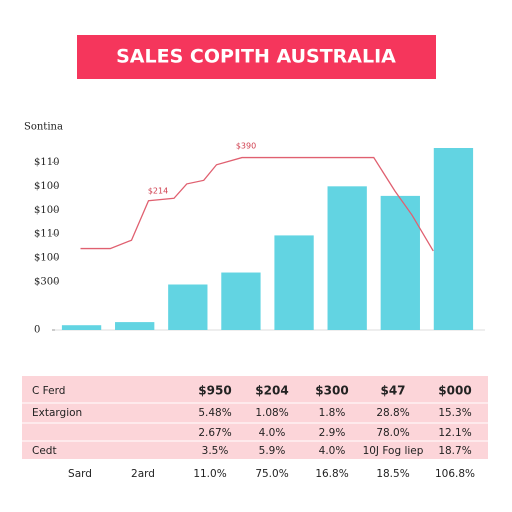  I want to click on table-cell: 5.48%, so click(214, 413).